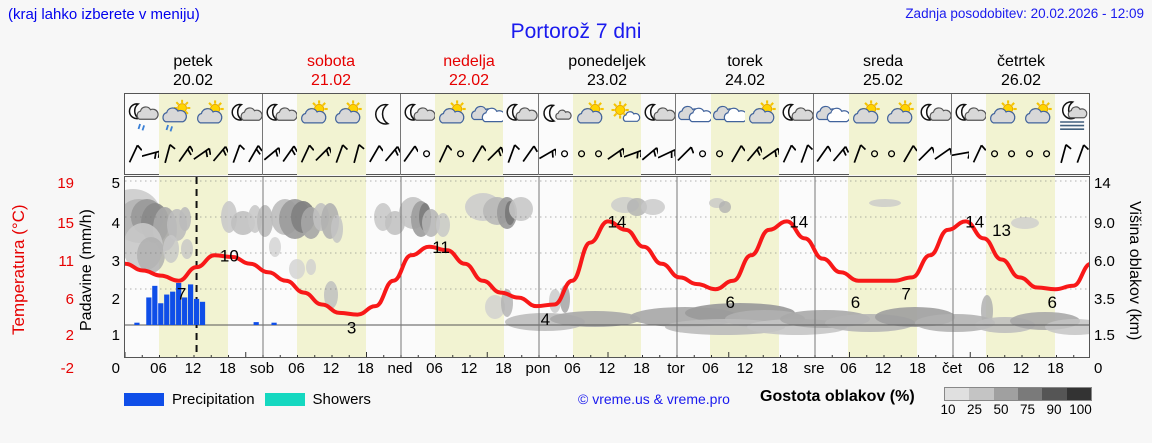  I want to click on day-date: 24.02, so click(745, 80).